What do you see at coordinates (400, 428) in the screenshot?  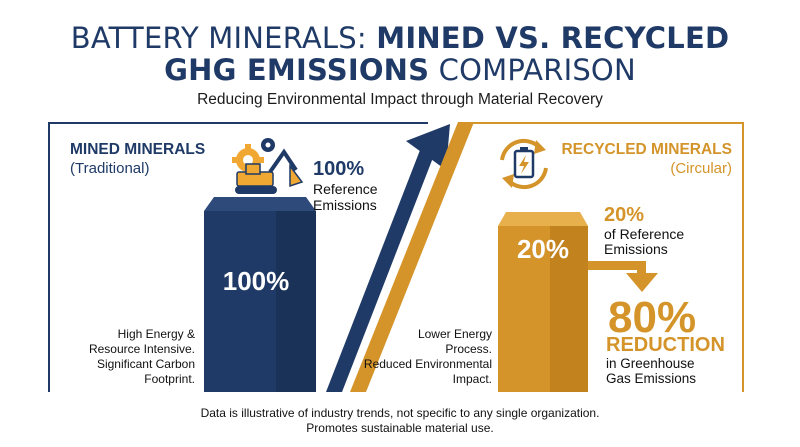 I see `footer-line-2: Promotes sustainable material use.` at bounding box center [400, 428].